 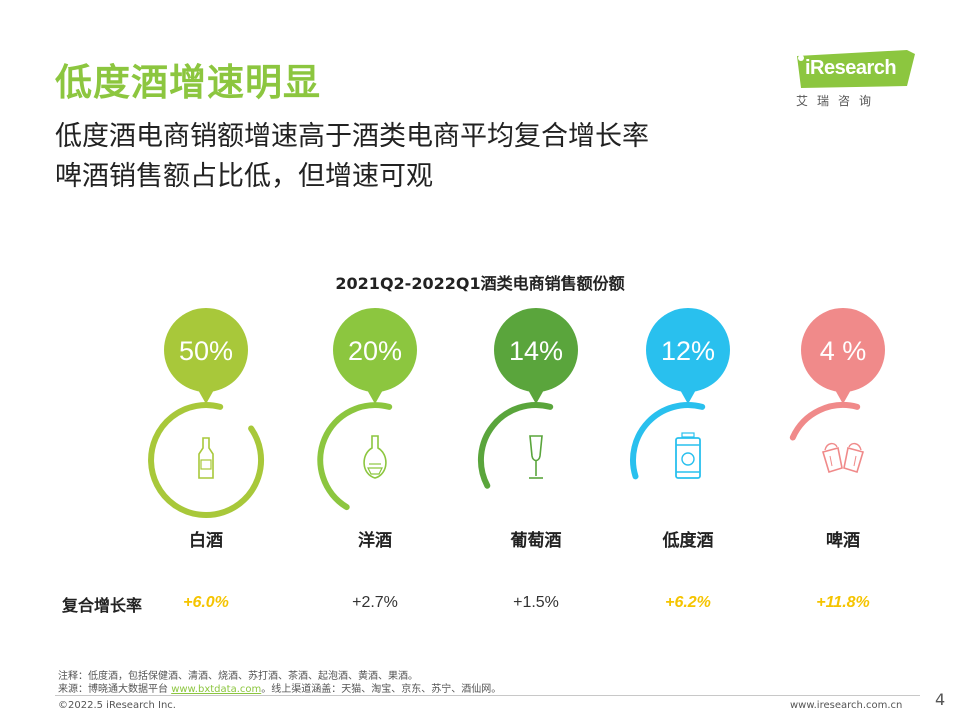 I want to click on category-group: 4 % 啤酒 +11.8%, so click(x=837, y=459).